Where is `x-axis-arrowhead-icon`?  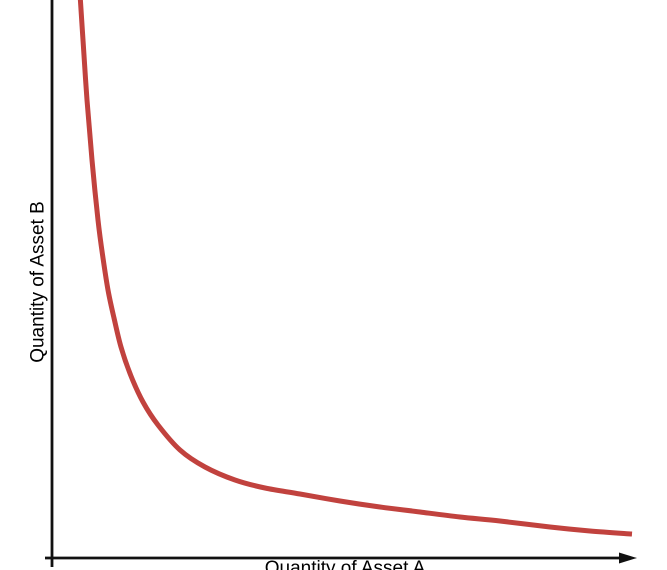
x-axis-arrowhead-icon is located at coordinates (628, 558).